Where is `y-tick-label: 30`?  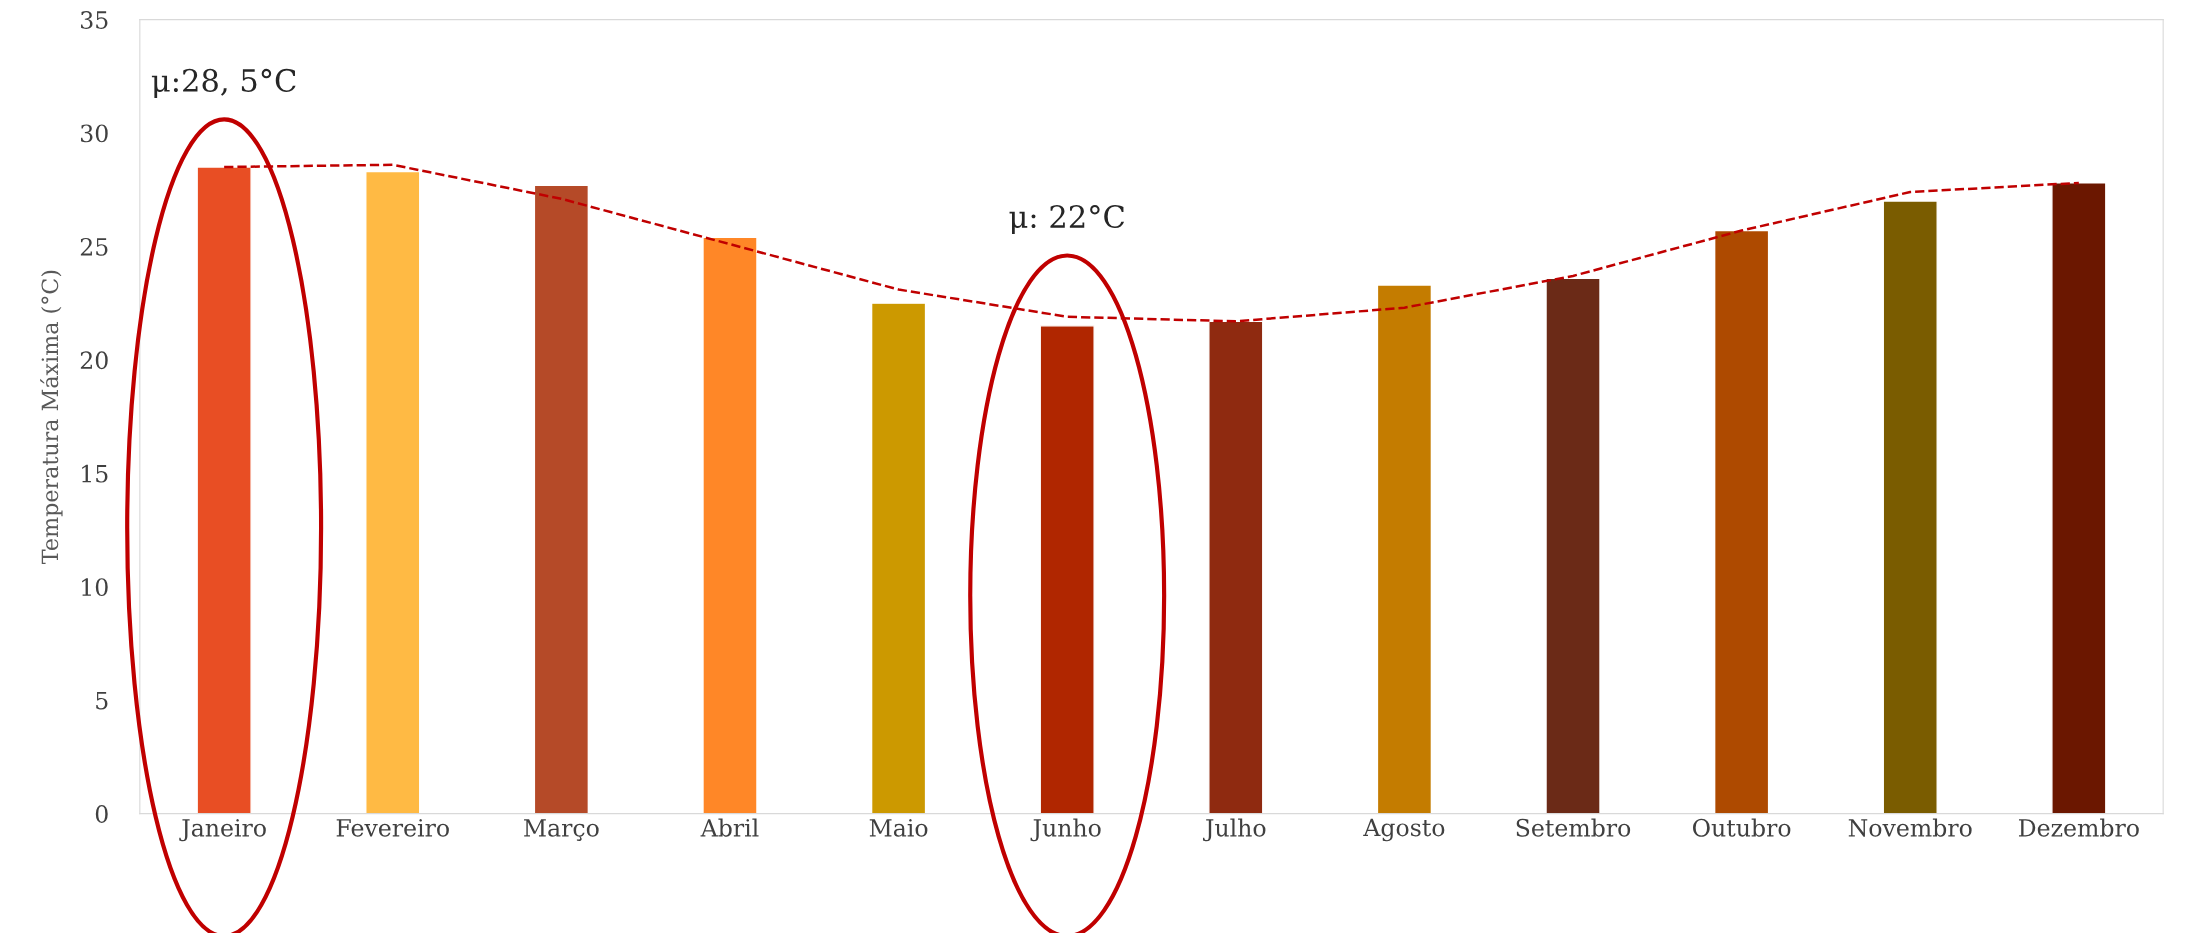 y-tick-label: 30 is located at coordinates (94, 133).